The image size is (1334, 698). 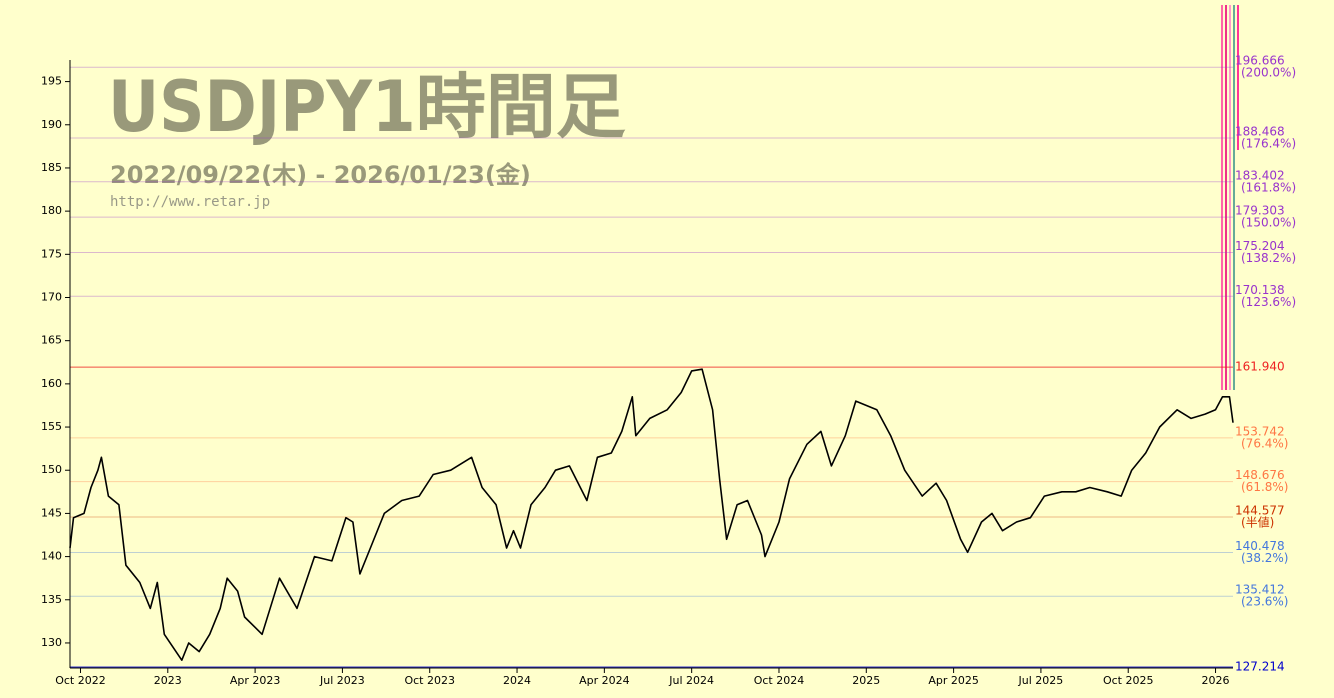 What do you see at coordinates (80, 680) in the screenshot?
I see `x-tick-label: Oct 2022` at bounding box center [80, 680].